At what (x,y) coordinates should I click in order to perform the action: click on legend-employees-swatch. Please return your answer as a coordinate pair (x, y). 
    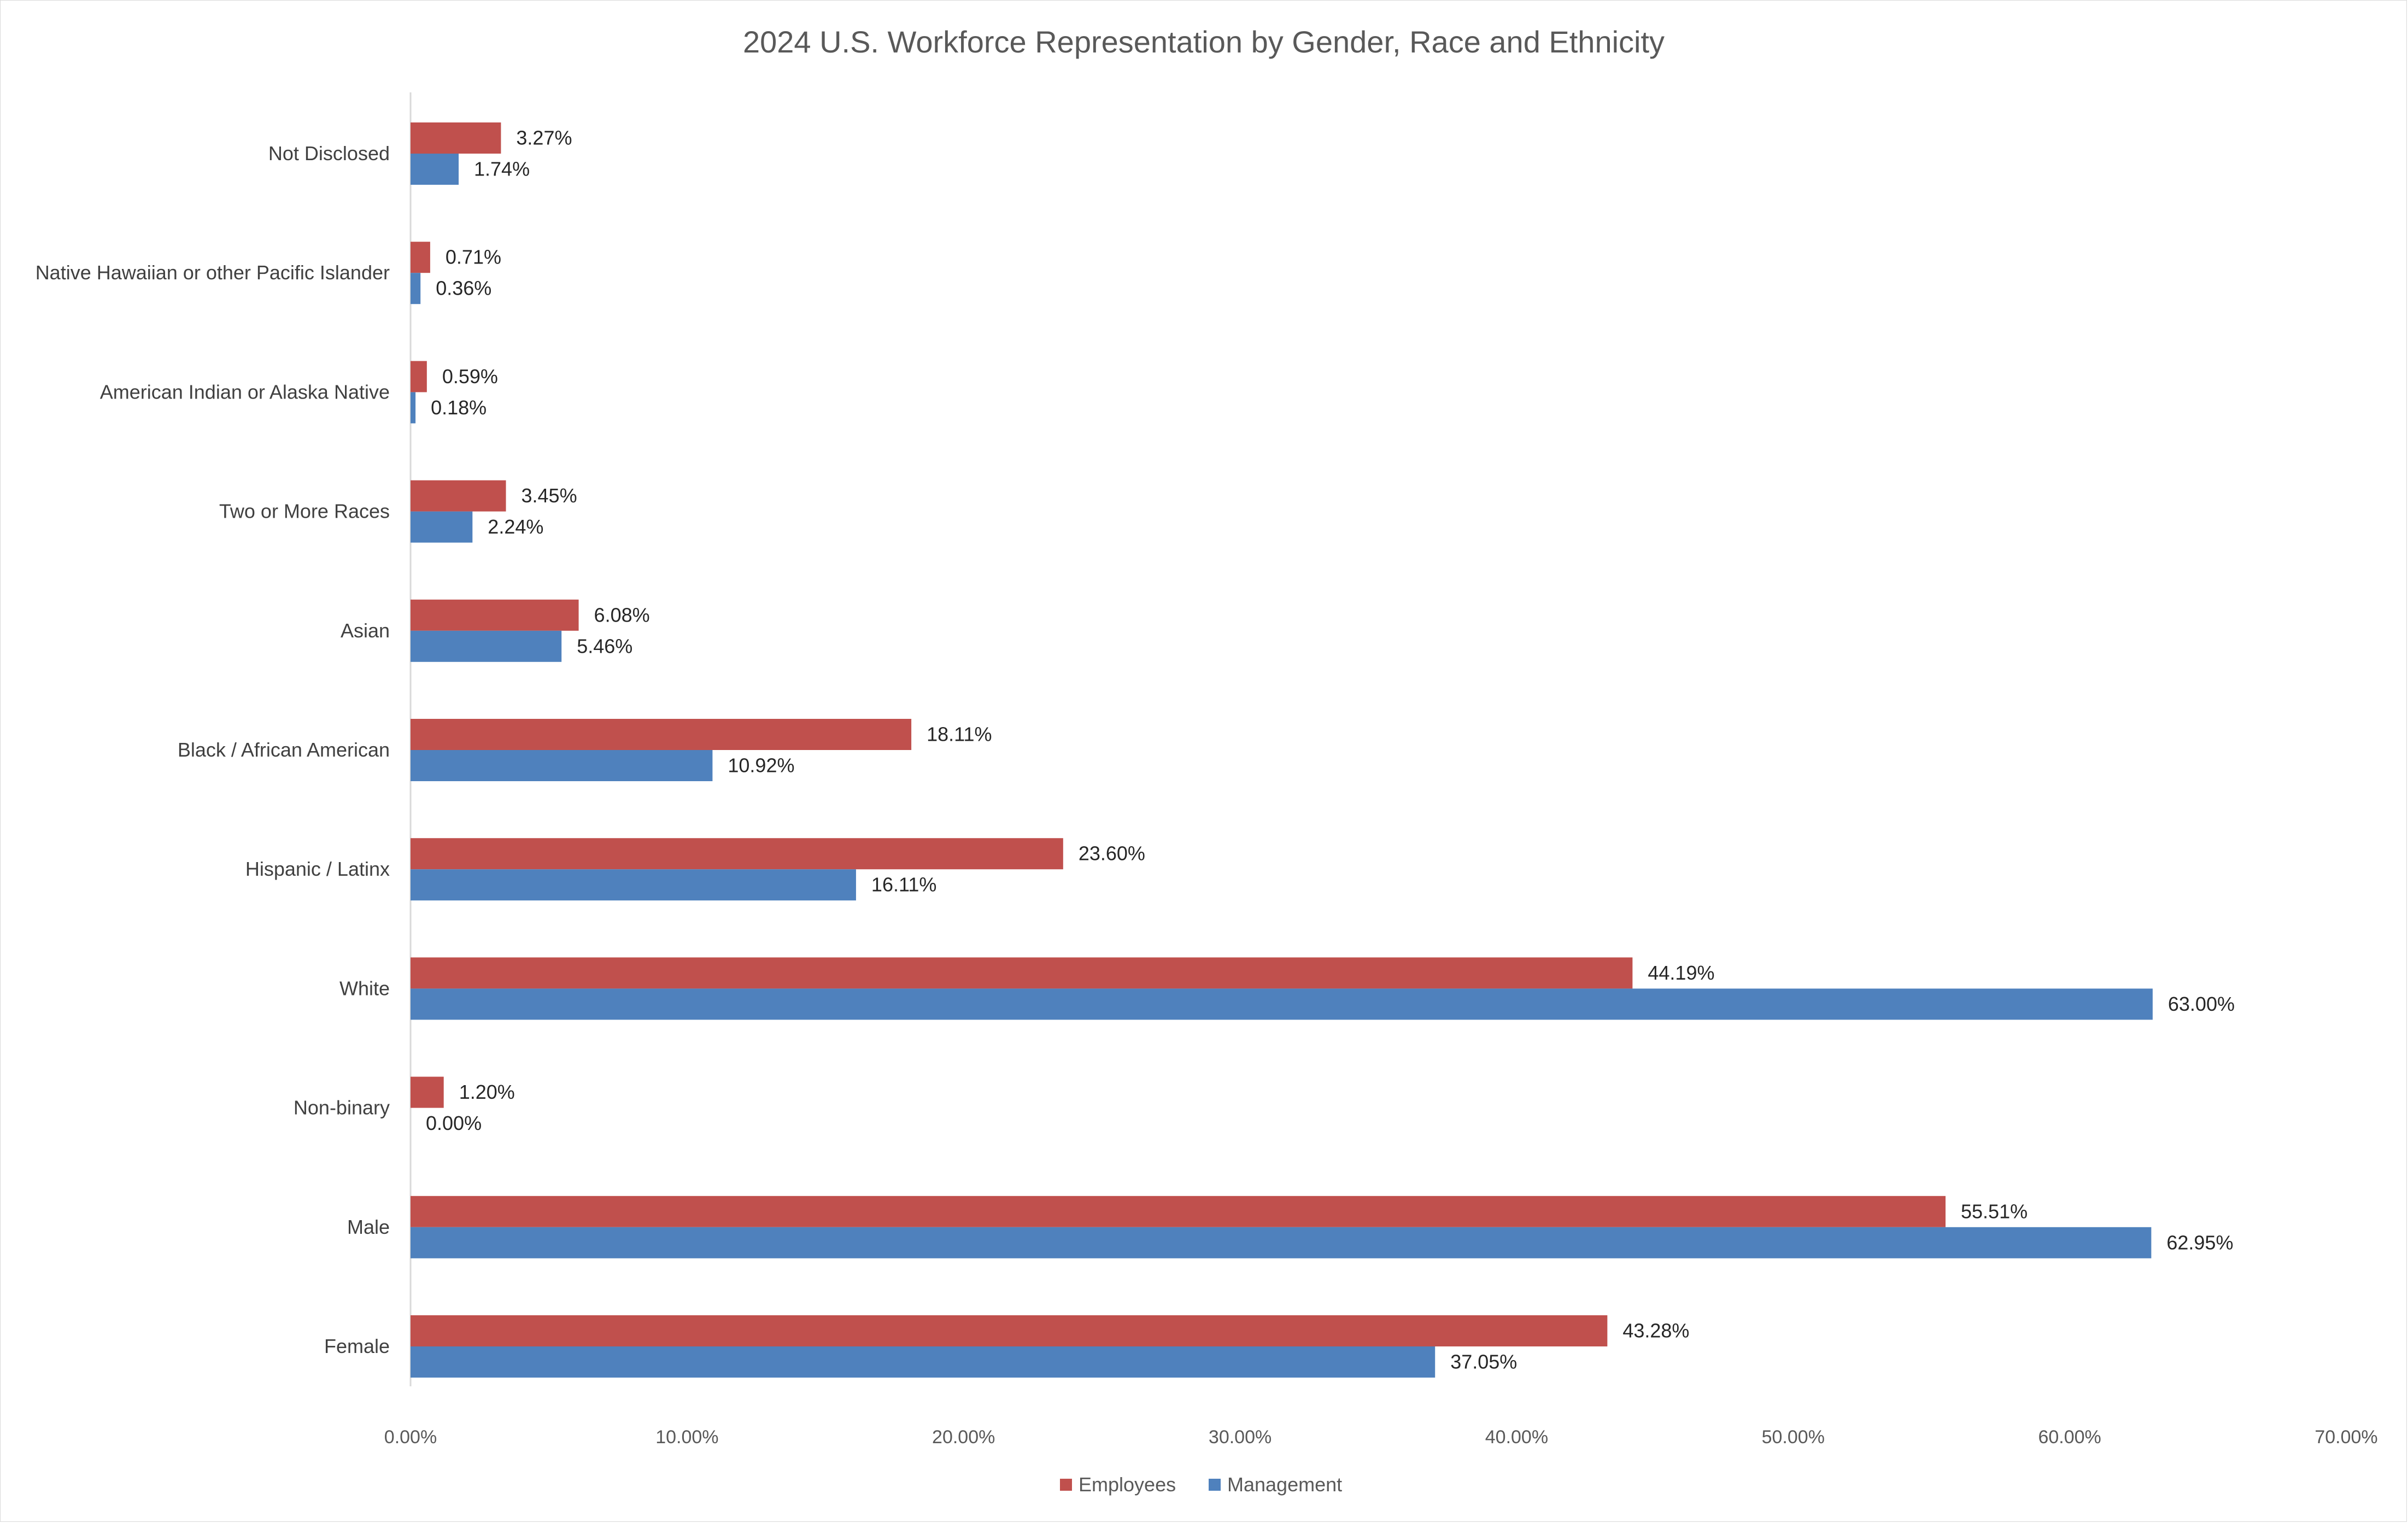
    Looking at the image, I should click on (1066, 1485).